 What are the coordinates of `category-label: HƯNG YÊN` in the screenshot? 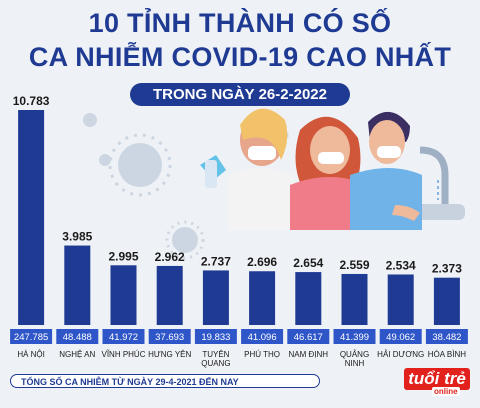 It's located at (169, 354).